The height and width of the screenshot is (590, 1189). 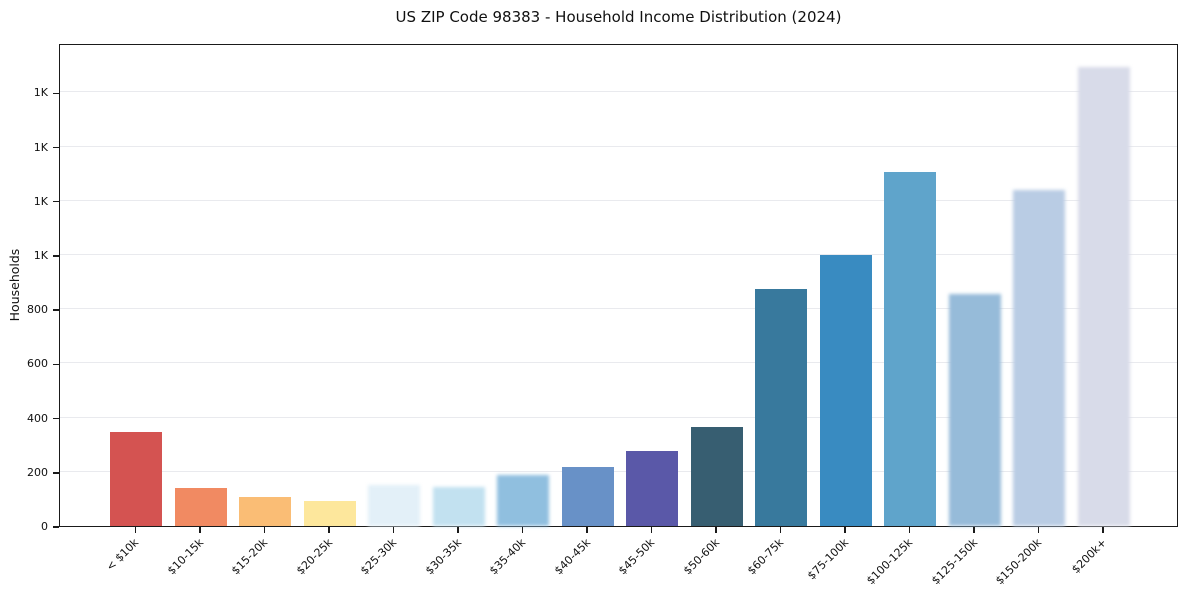 What do you see at coordinates (37, 418) in the screenshot?
I see `y-tick-label: 400` at bounding box center [37, 418].